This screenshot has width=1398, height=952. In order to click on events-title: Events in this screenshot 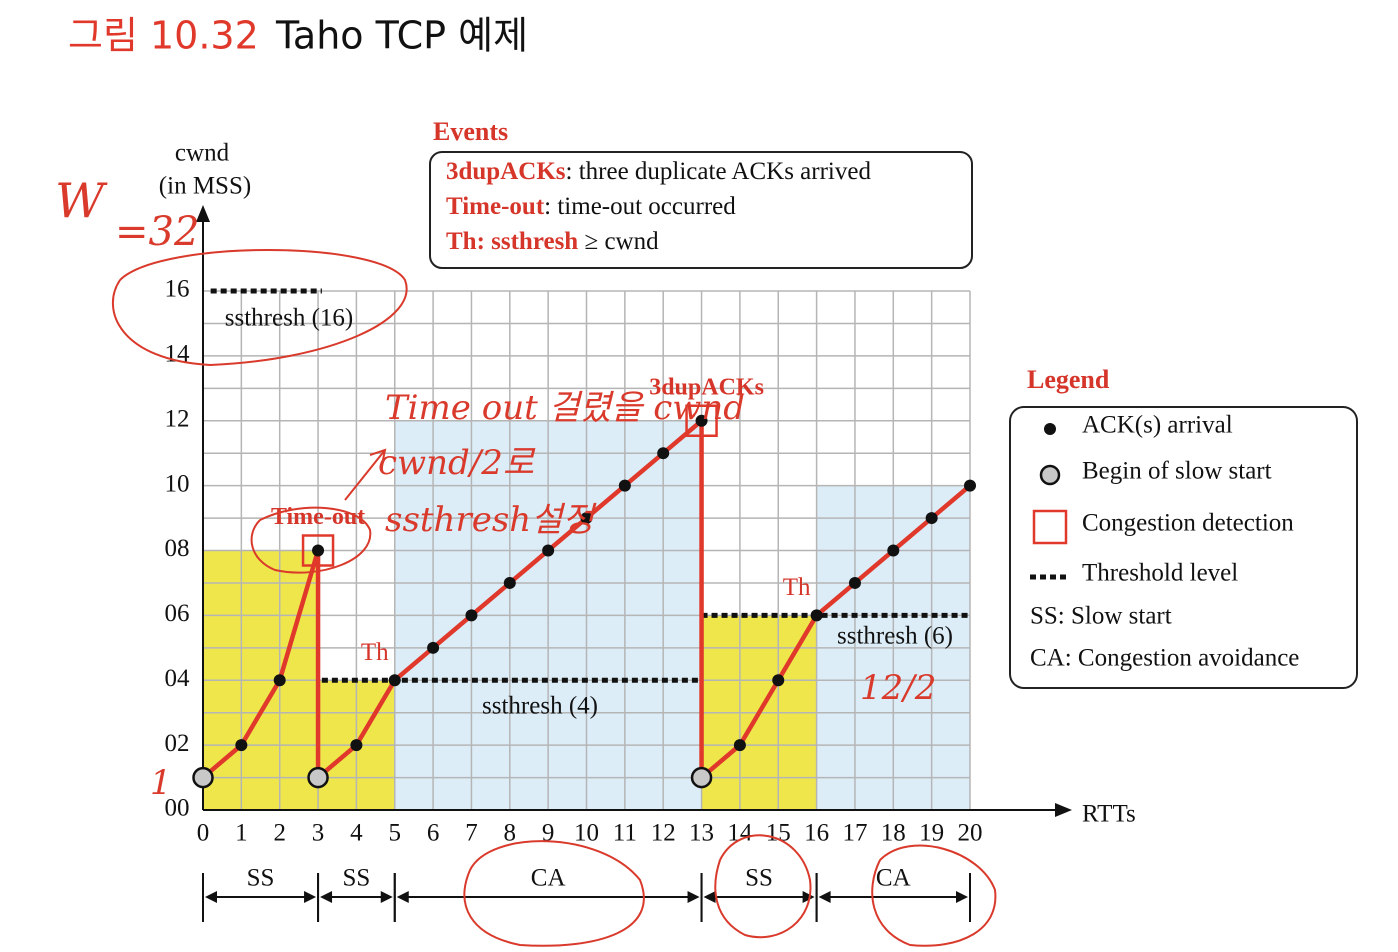, I will do `click(470, 131)`.